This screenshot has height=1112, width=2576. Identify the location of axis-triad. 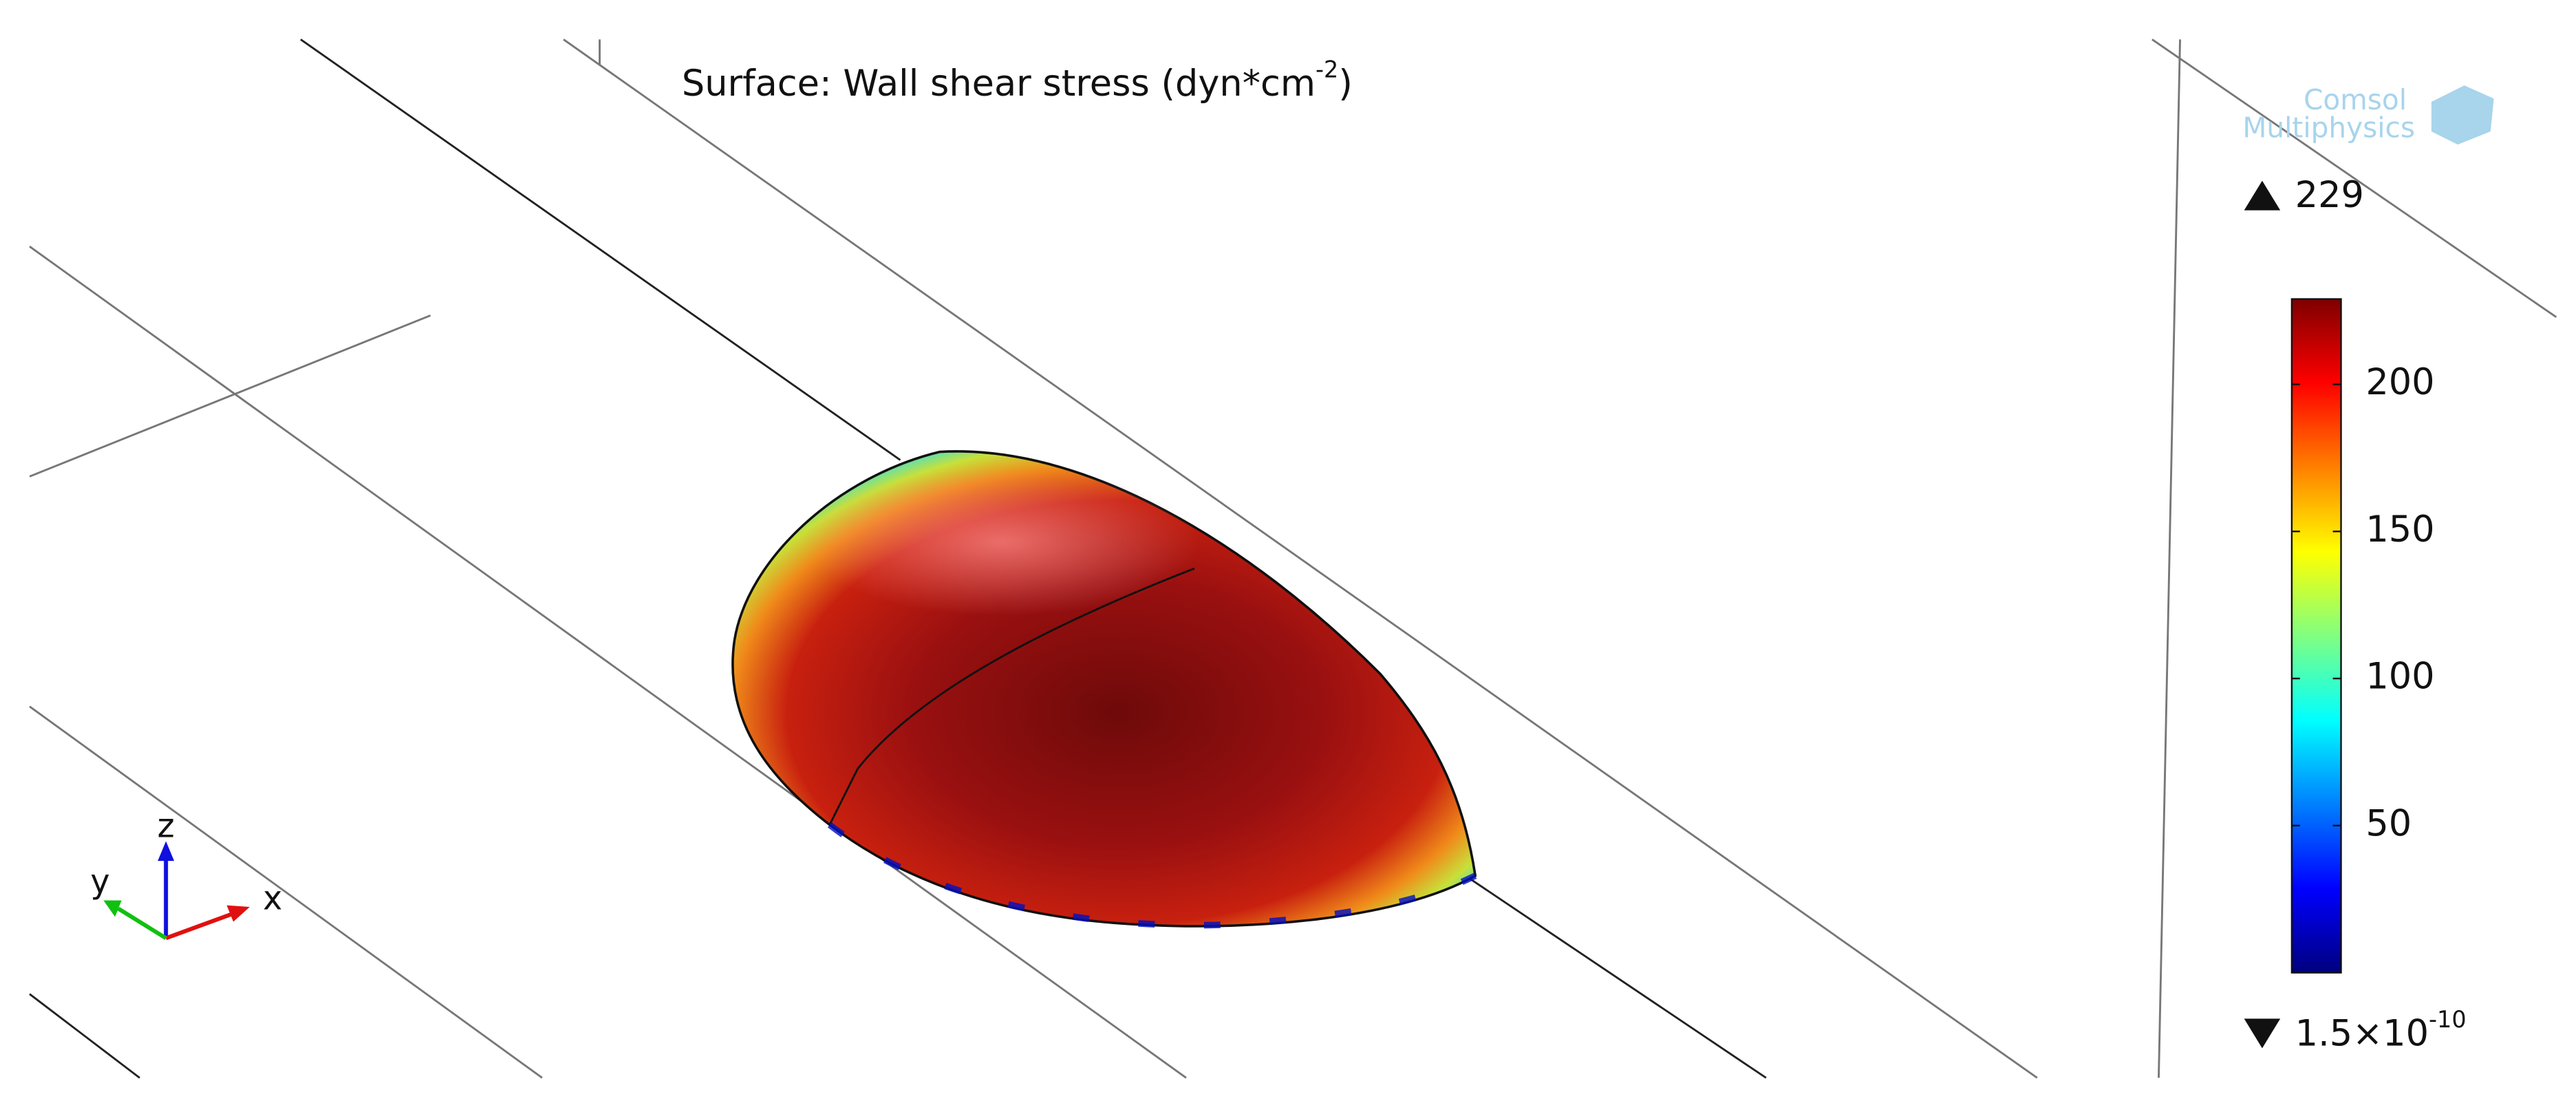
(176, 891).